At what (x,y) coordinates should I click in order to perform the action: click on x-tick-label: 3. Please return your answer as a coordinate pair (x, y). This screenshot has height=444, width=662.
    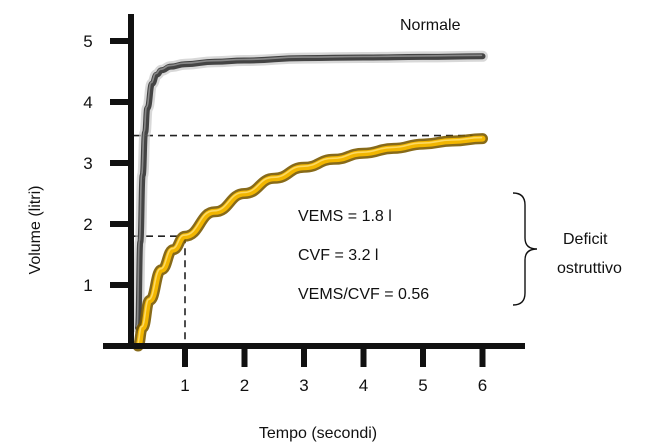
    Looking at the image, I should click on (303, 385).